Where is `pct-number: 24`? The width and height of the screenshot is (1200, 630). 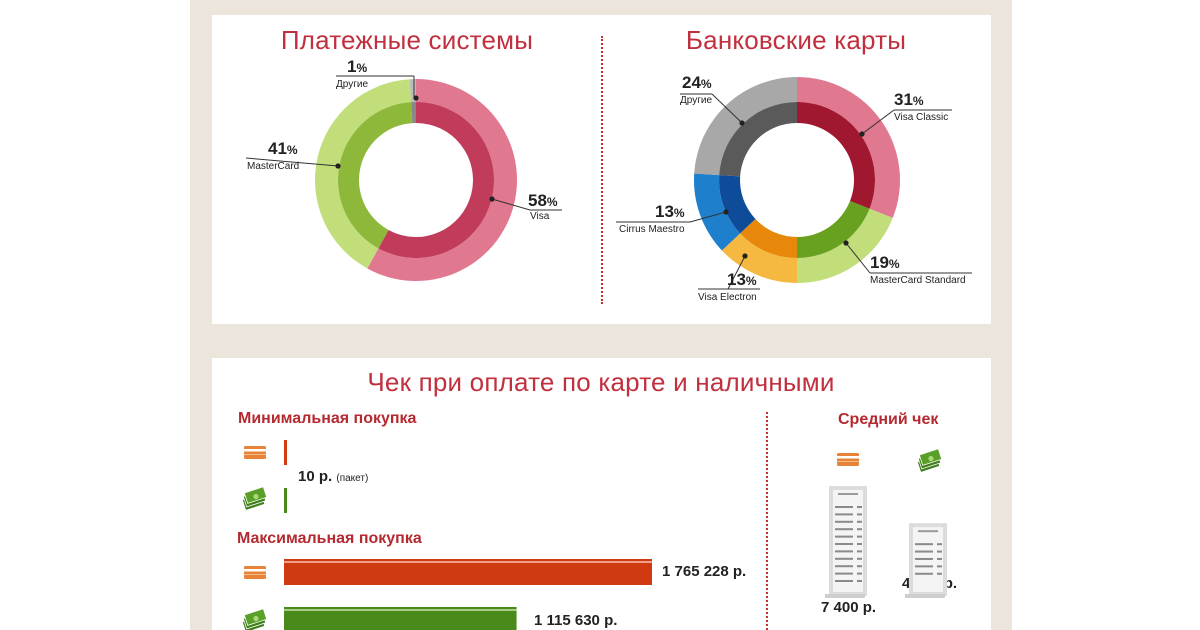
pct-number: 24 is located at coordinates (691, 82).